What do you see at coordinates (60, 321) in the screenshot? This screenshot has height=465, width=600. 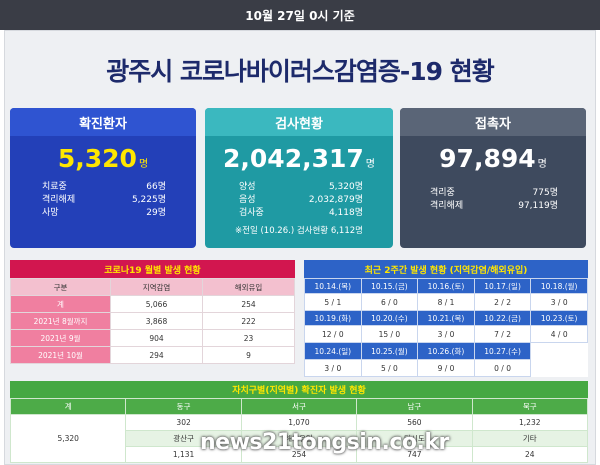 I see `row-label: 2021년 8월까지` at bounding box center [60, 321].